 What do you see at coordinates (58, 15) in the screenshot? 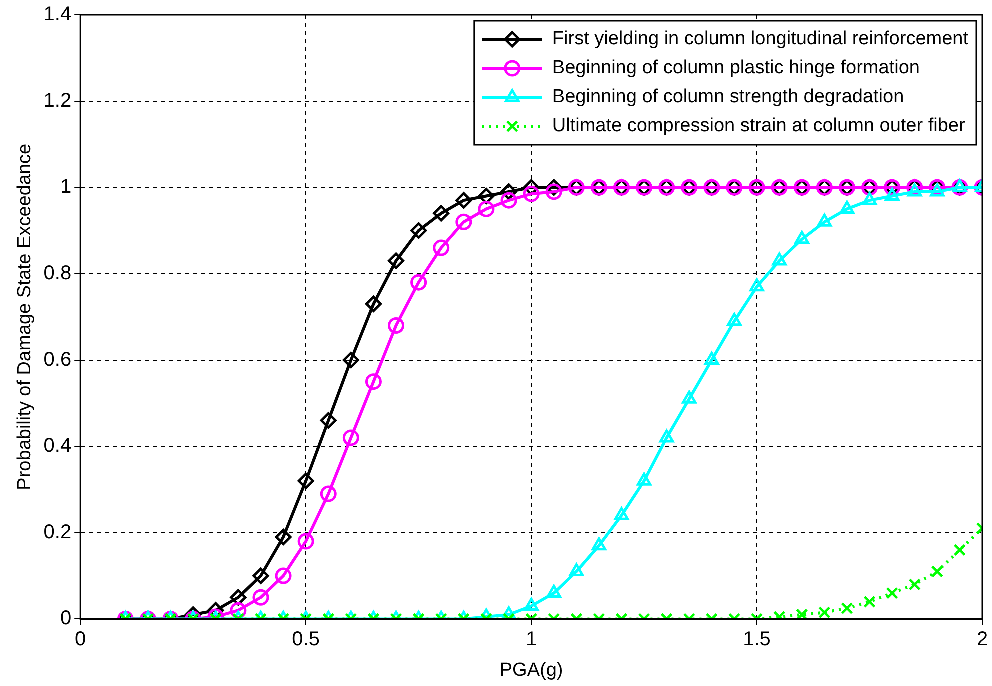
I see `y-tick-label: 1.4` at bounding box center [58, 15].